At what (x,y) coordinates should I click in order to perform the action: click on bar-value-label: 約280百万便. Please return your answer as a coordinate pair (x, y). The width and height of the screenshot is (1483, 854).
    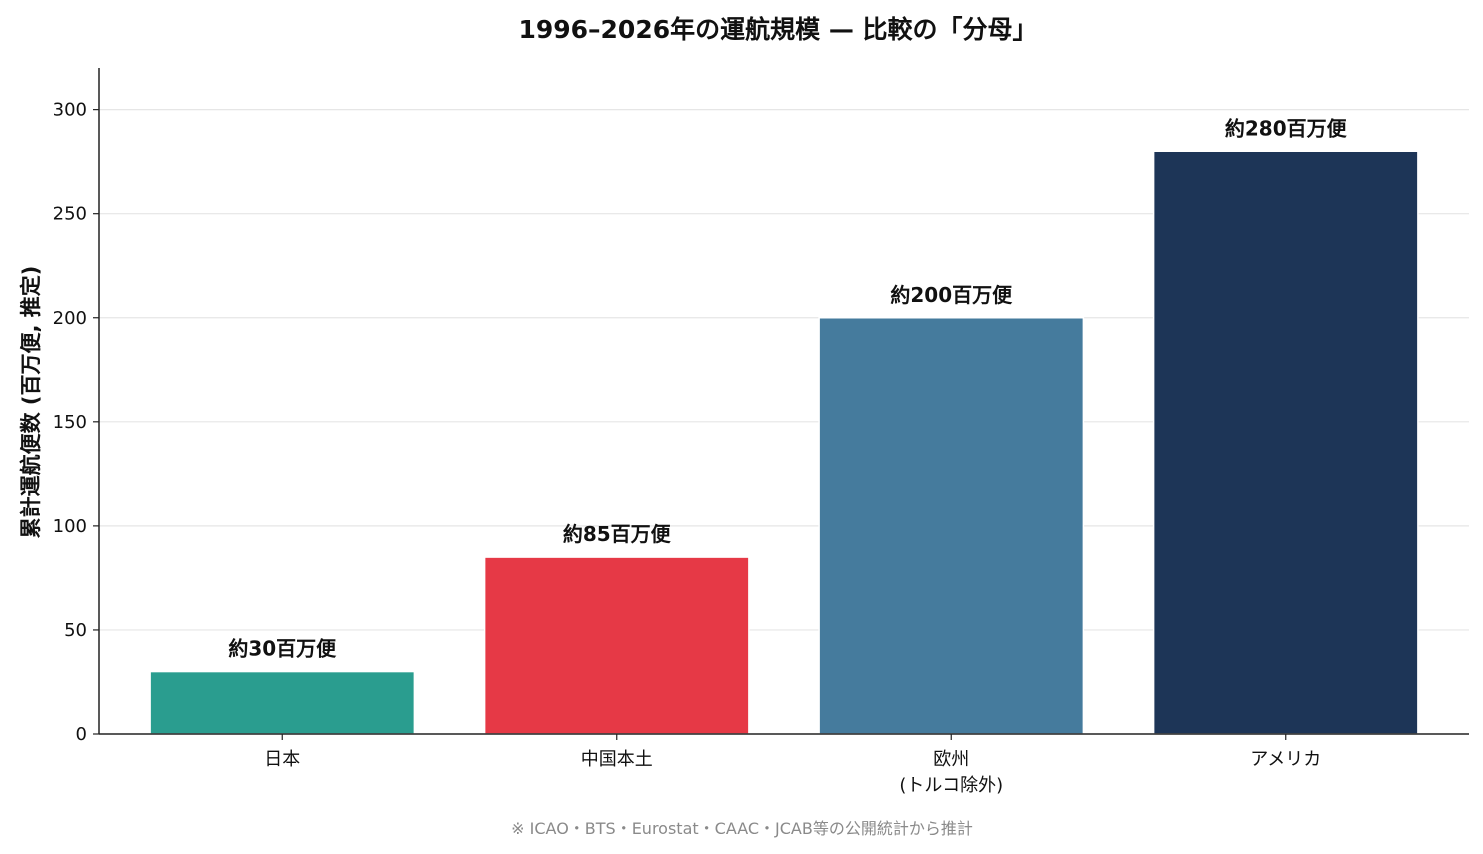
    Looking at the image, I should click on (1286, 128).